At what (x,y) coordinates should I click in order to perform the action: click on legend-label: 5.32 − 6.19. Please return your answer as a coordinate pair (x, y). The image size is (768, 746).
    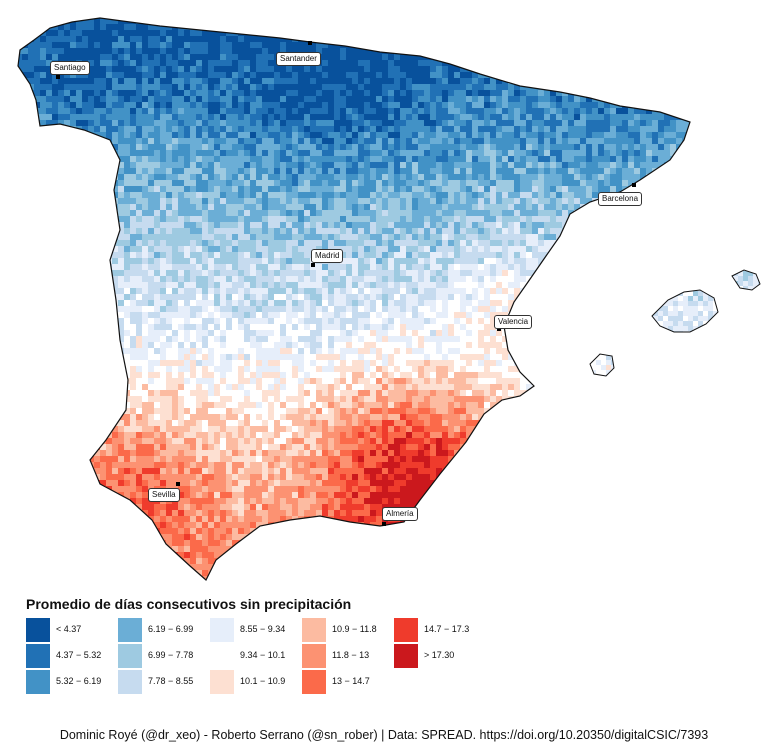
    Looking at the image, I should click on (79, 681).